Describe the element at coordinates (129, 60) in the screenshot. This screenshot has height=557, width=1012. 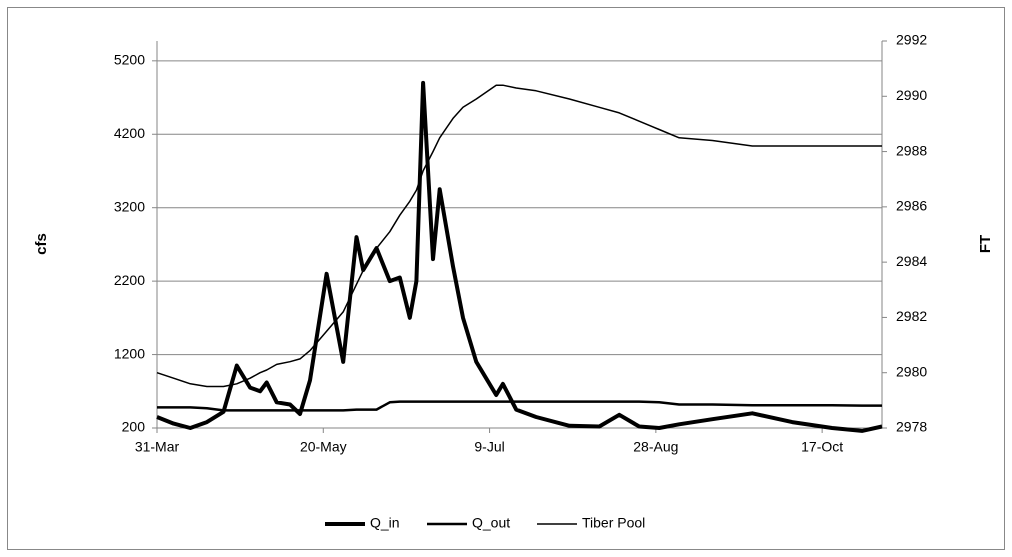
I see `y-tick-label: 5200` at that location.